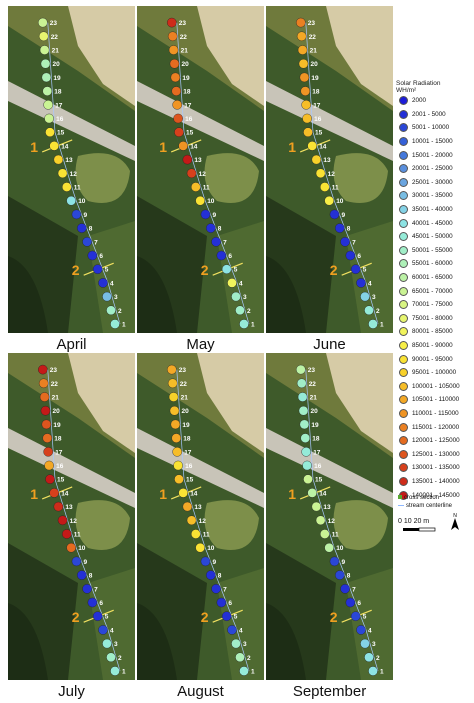 The image size is (474, 703). I want to click on legend-item-label: 90001 - 95000, so click(432, 359).